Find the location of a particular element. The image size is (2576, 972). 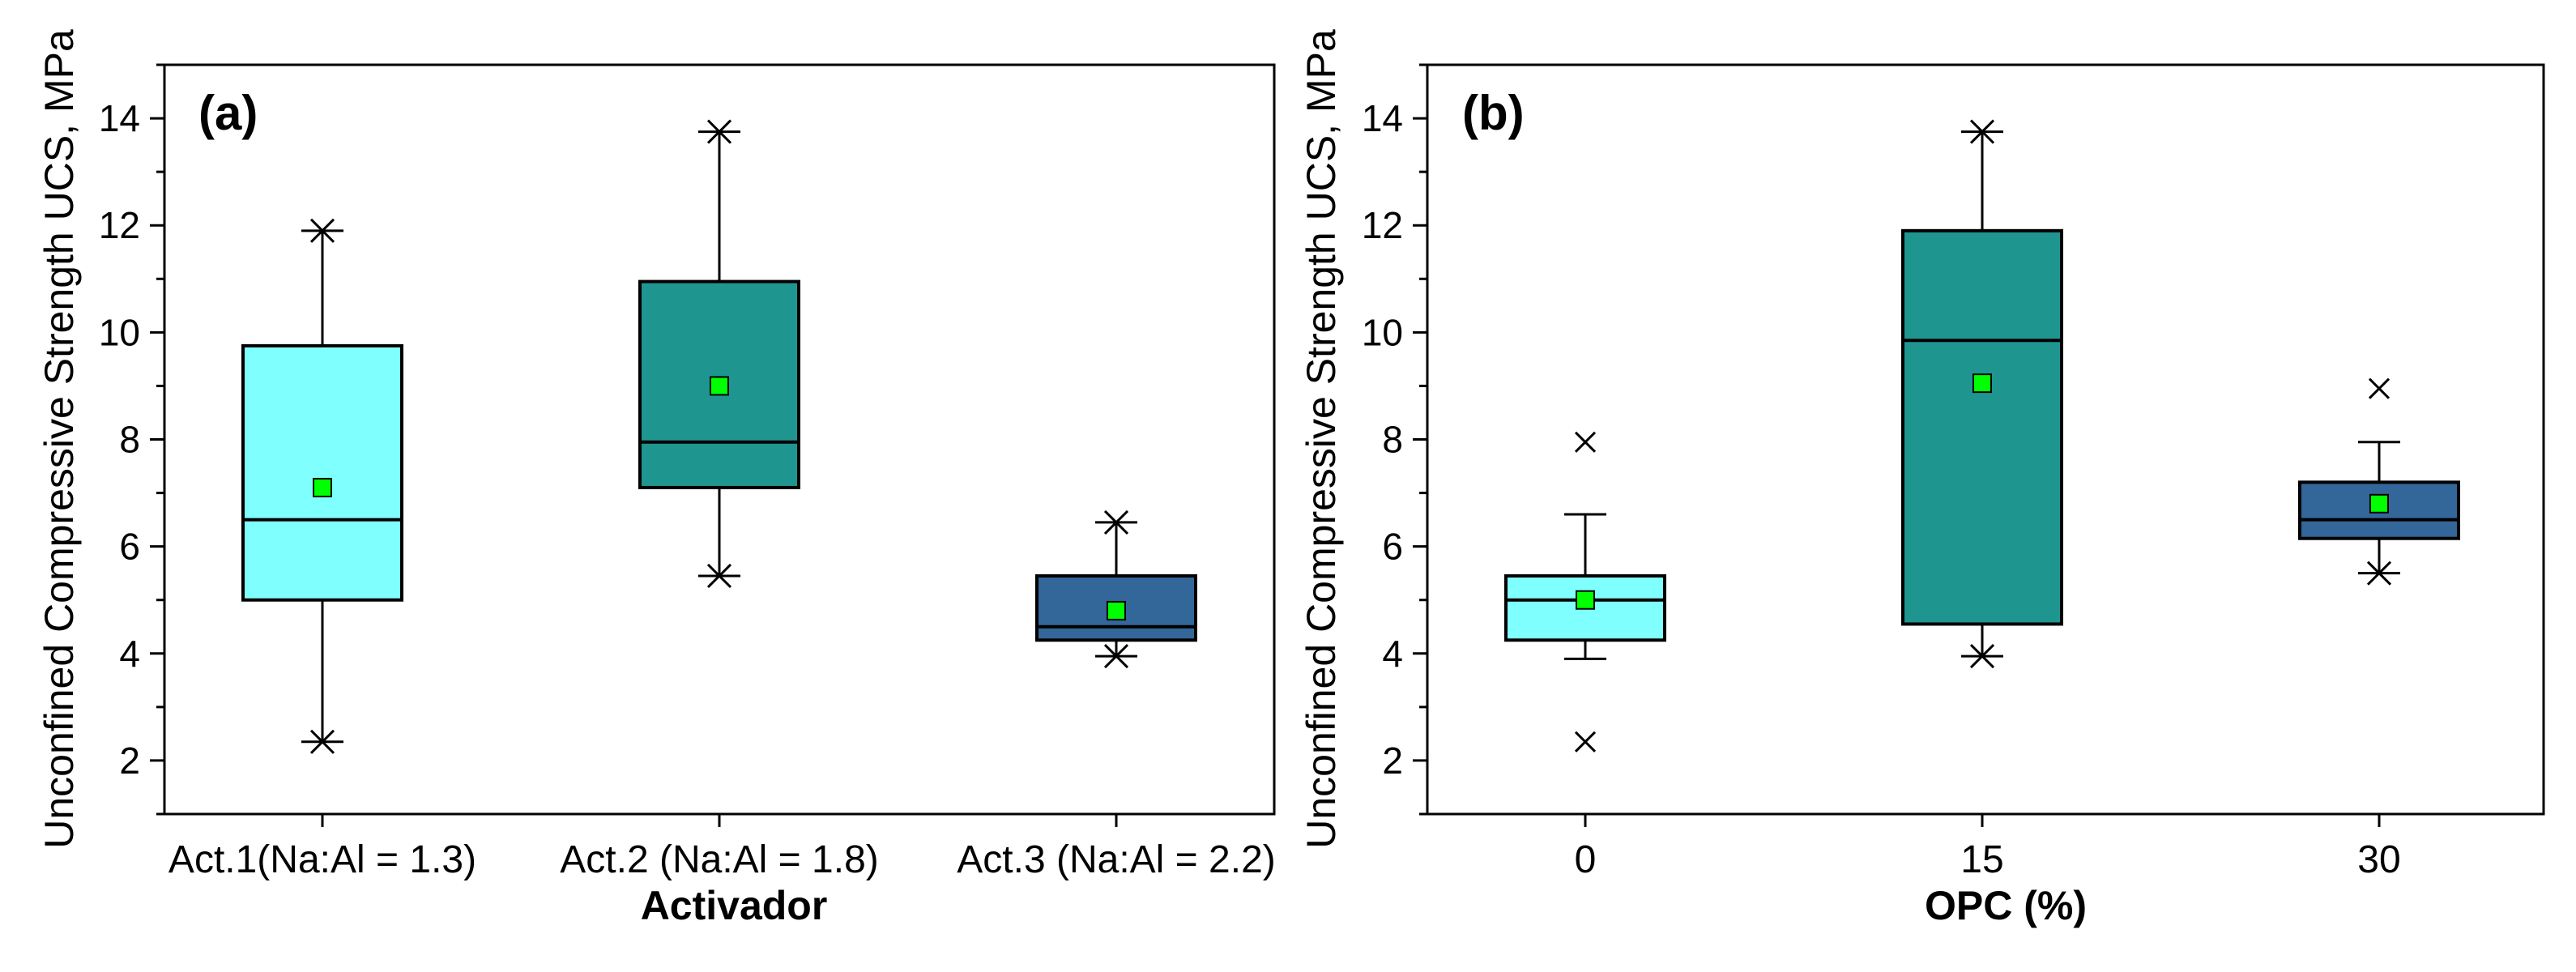

x-category-label: Act.1(Na:Al = 1.3) is located at coordinates (322, 859).